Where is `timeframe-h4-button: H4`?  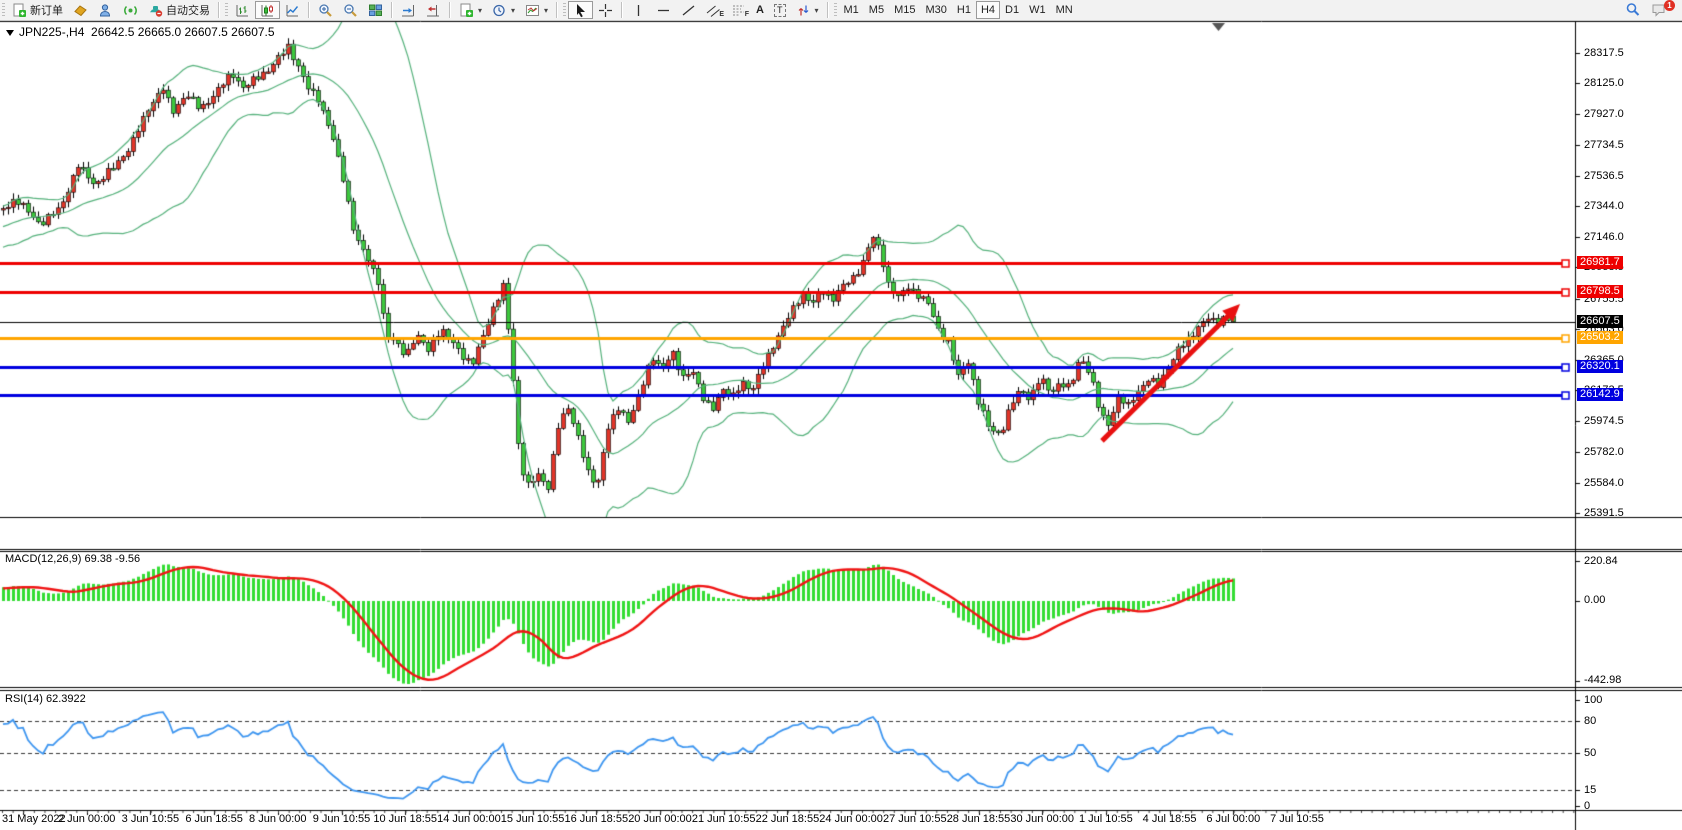
timeframe-h4-button: H4 is located at coordinates (988, 10).